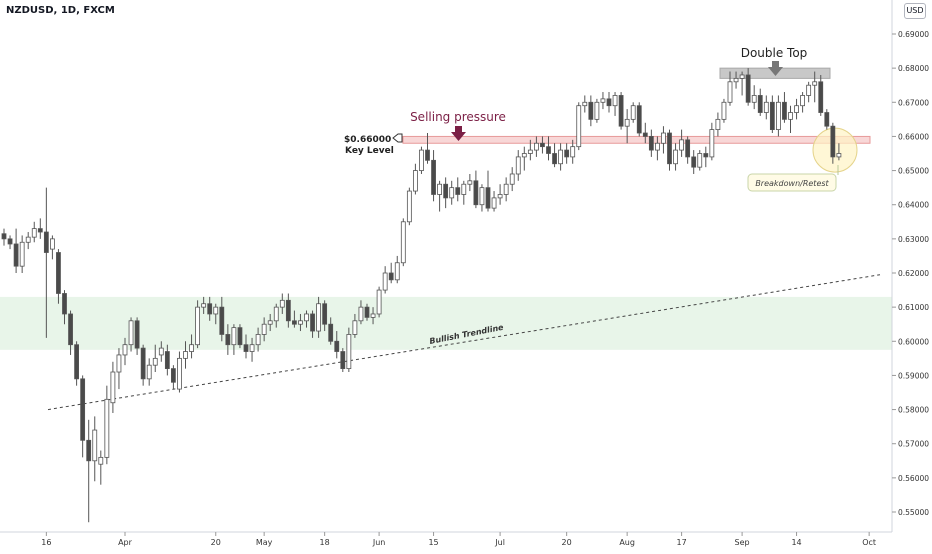 The height and width of the screenshot is (554, 932). Describe the element at coordinates (913, 341) in the screenshot. I see `price-tick-label: 0.60000` at that location.